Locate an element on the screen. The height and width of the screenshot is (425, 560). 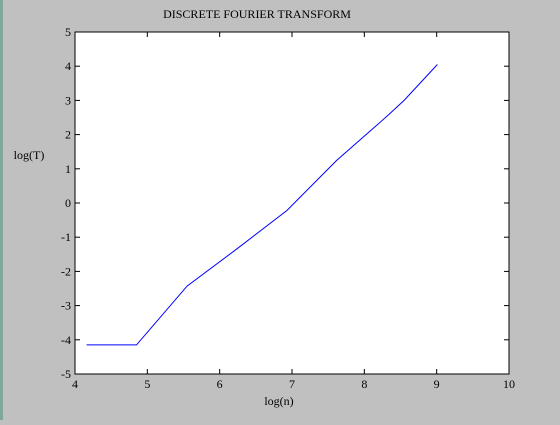
x-axis-tick-labels: 4 5 6 7 8 9 10 is located at coordinates (293, 384).